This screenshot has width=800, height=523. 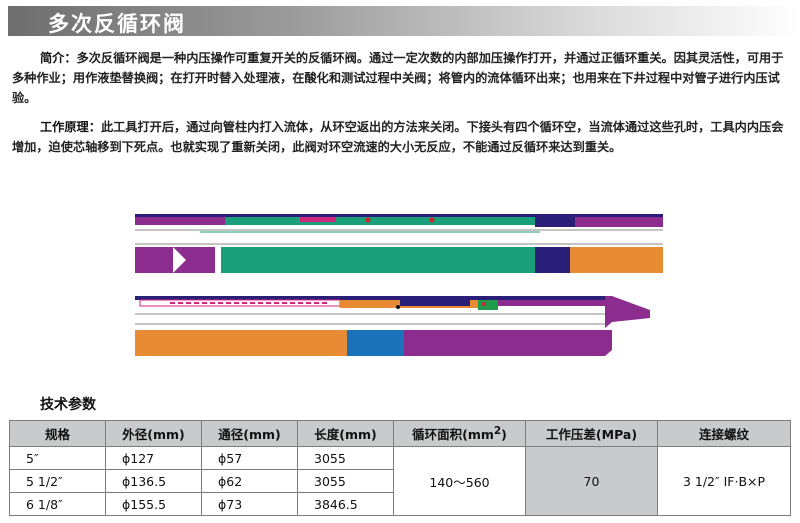 I want to click on cell-size: 5 1/2″, so click(x=57, y=481).